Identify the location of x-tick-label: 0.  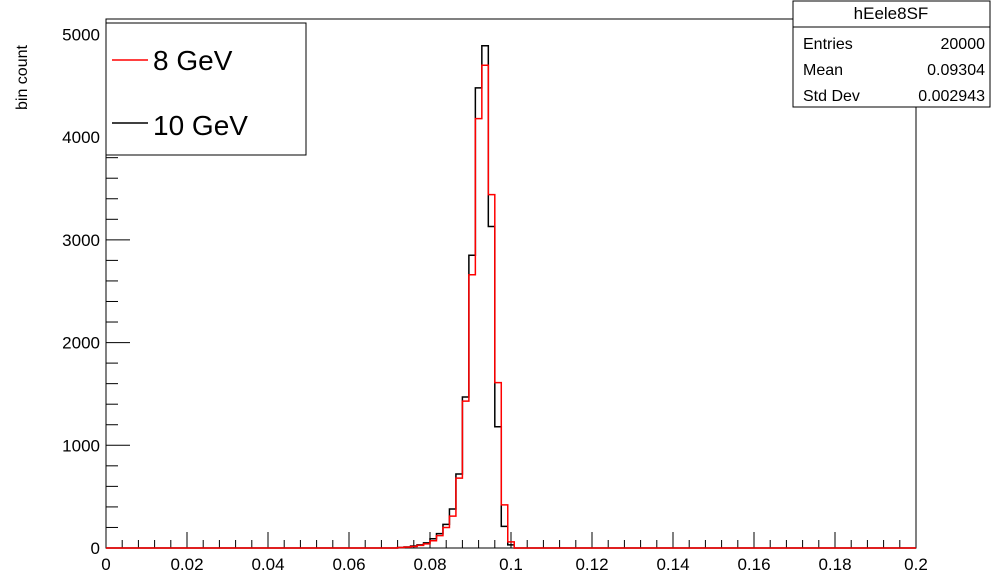
(105, 564).